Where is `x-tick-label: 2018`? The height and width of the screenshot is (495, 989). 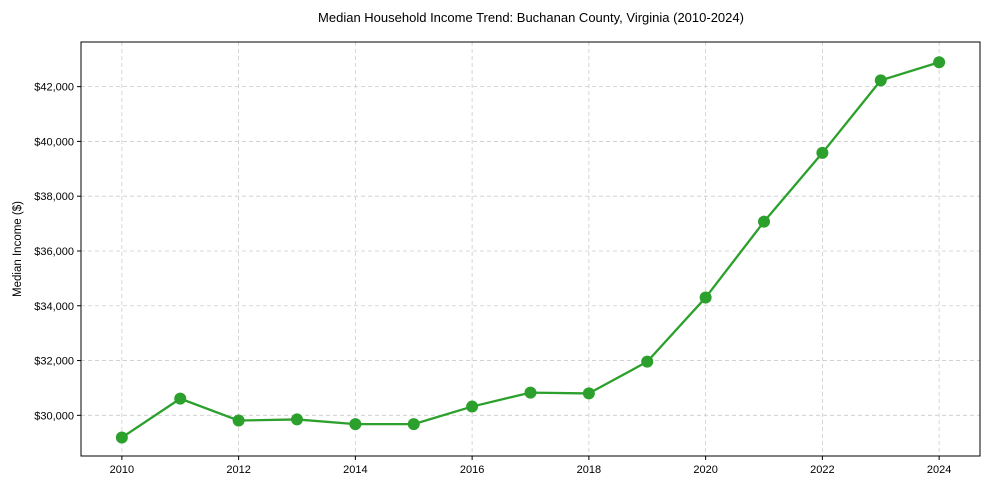
x-tick-label: 2018 is located at coordinates (589, 470).